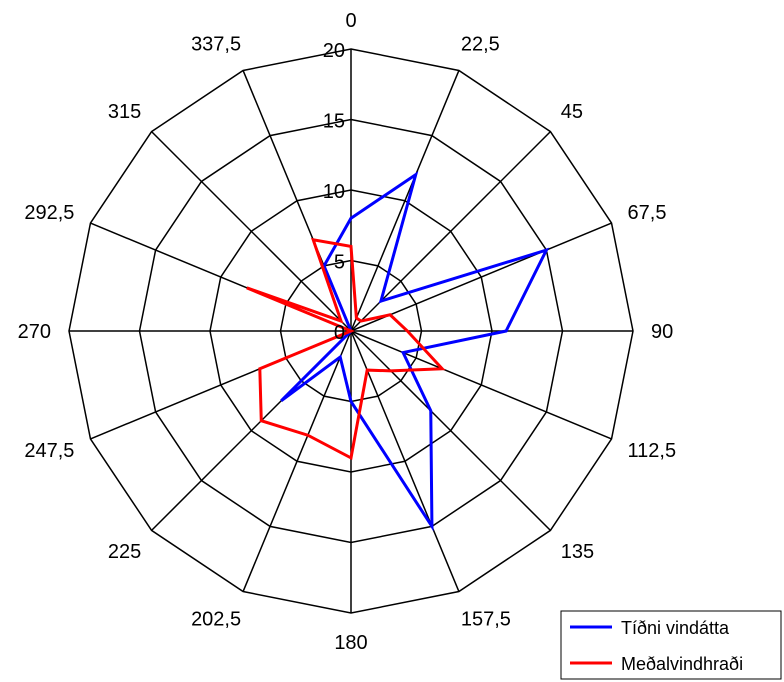 The width and height of the screenshot is (784, 682). What do you see at coordinates (652, 451) in the screenshot?
I see `direction-label-5: 112,5` at bounding box center [652, 451].